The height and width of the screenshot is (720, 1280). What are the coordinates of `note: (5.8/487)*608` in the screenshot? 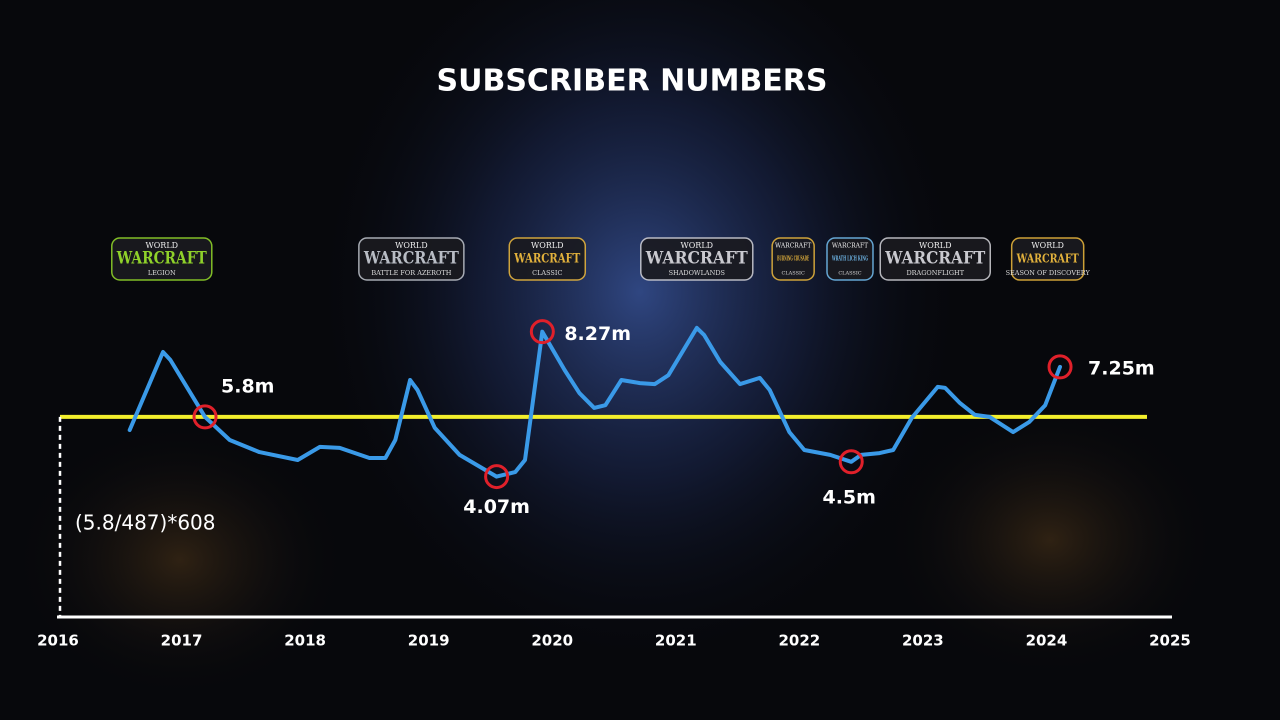 It's located at (145, 523).